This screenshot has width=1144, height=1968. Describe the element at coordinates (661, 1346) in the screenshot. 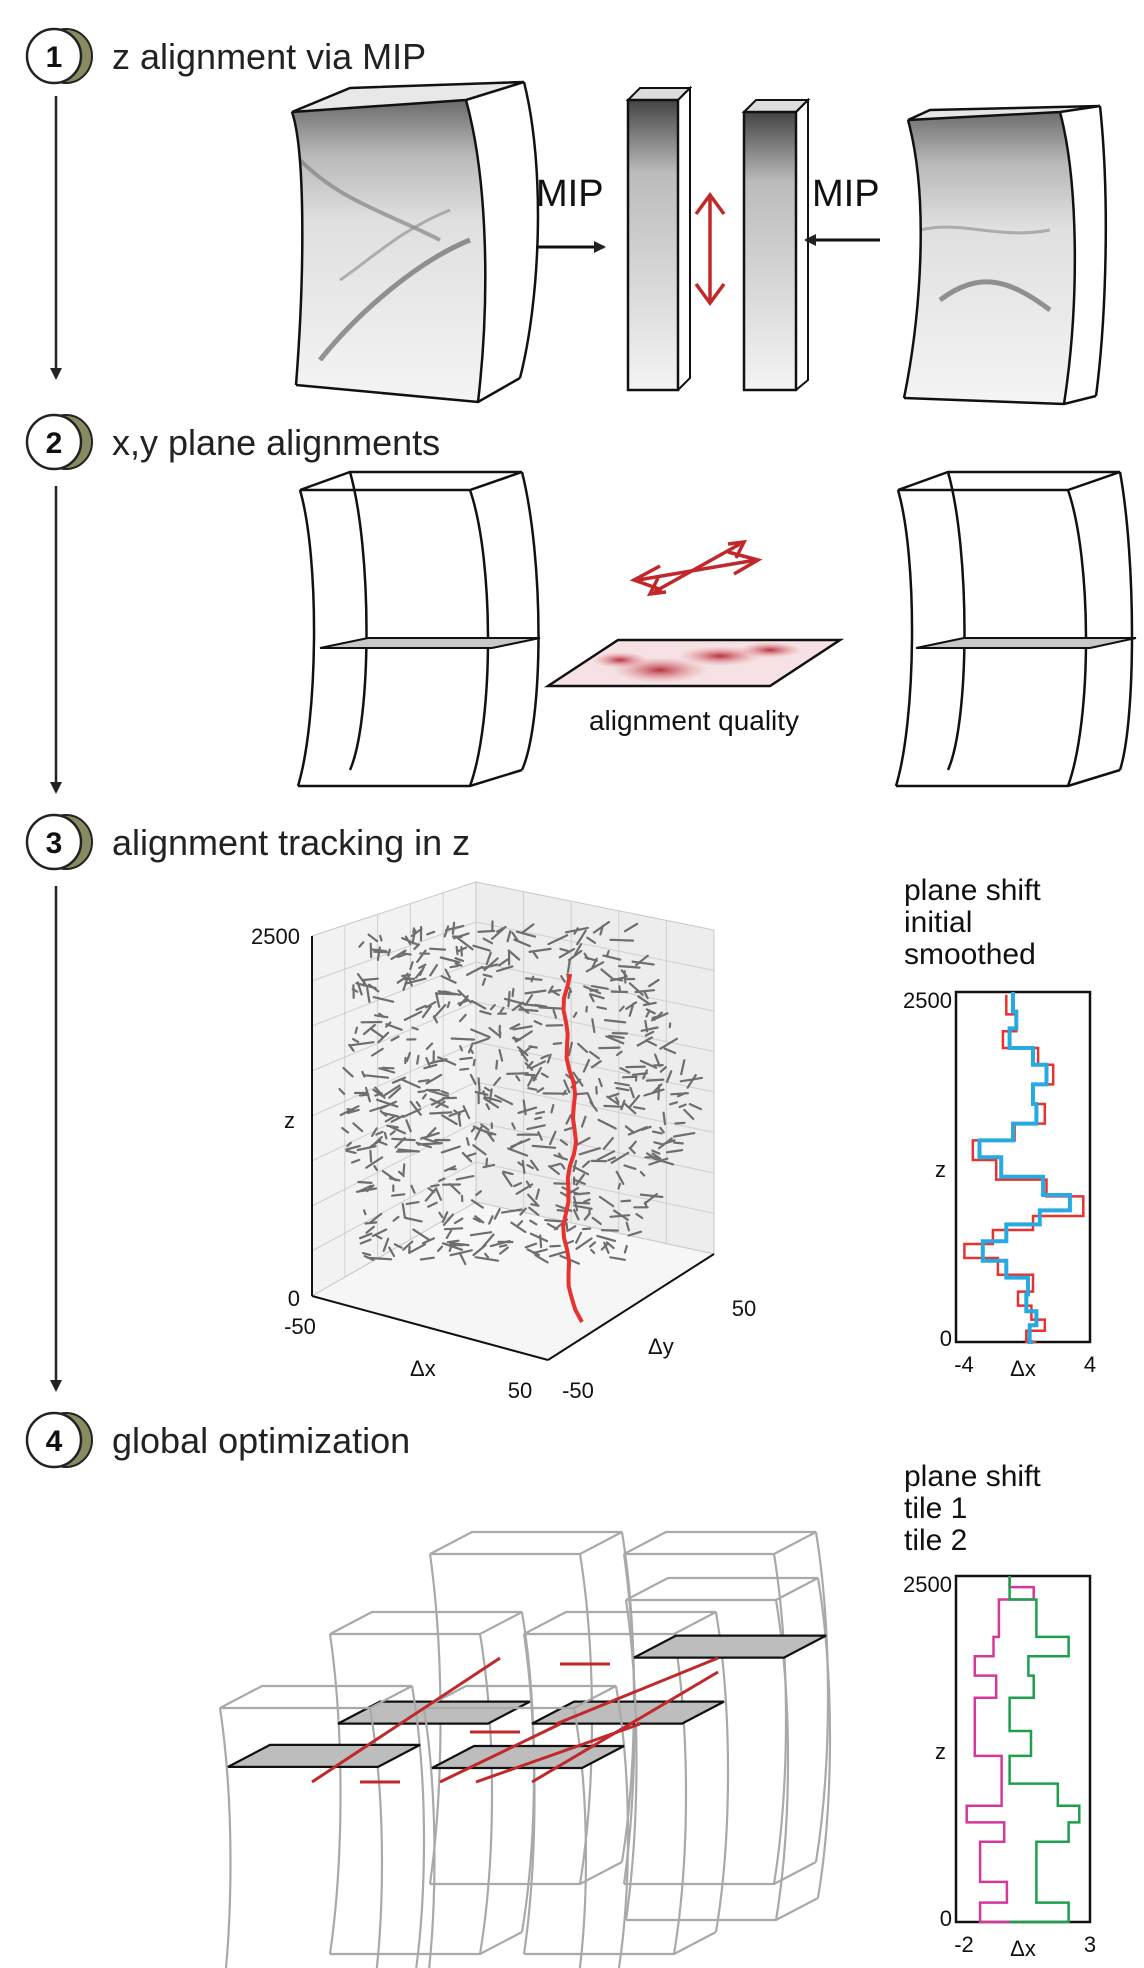

I see `dy-axis-label: Δy` at that location.